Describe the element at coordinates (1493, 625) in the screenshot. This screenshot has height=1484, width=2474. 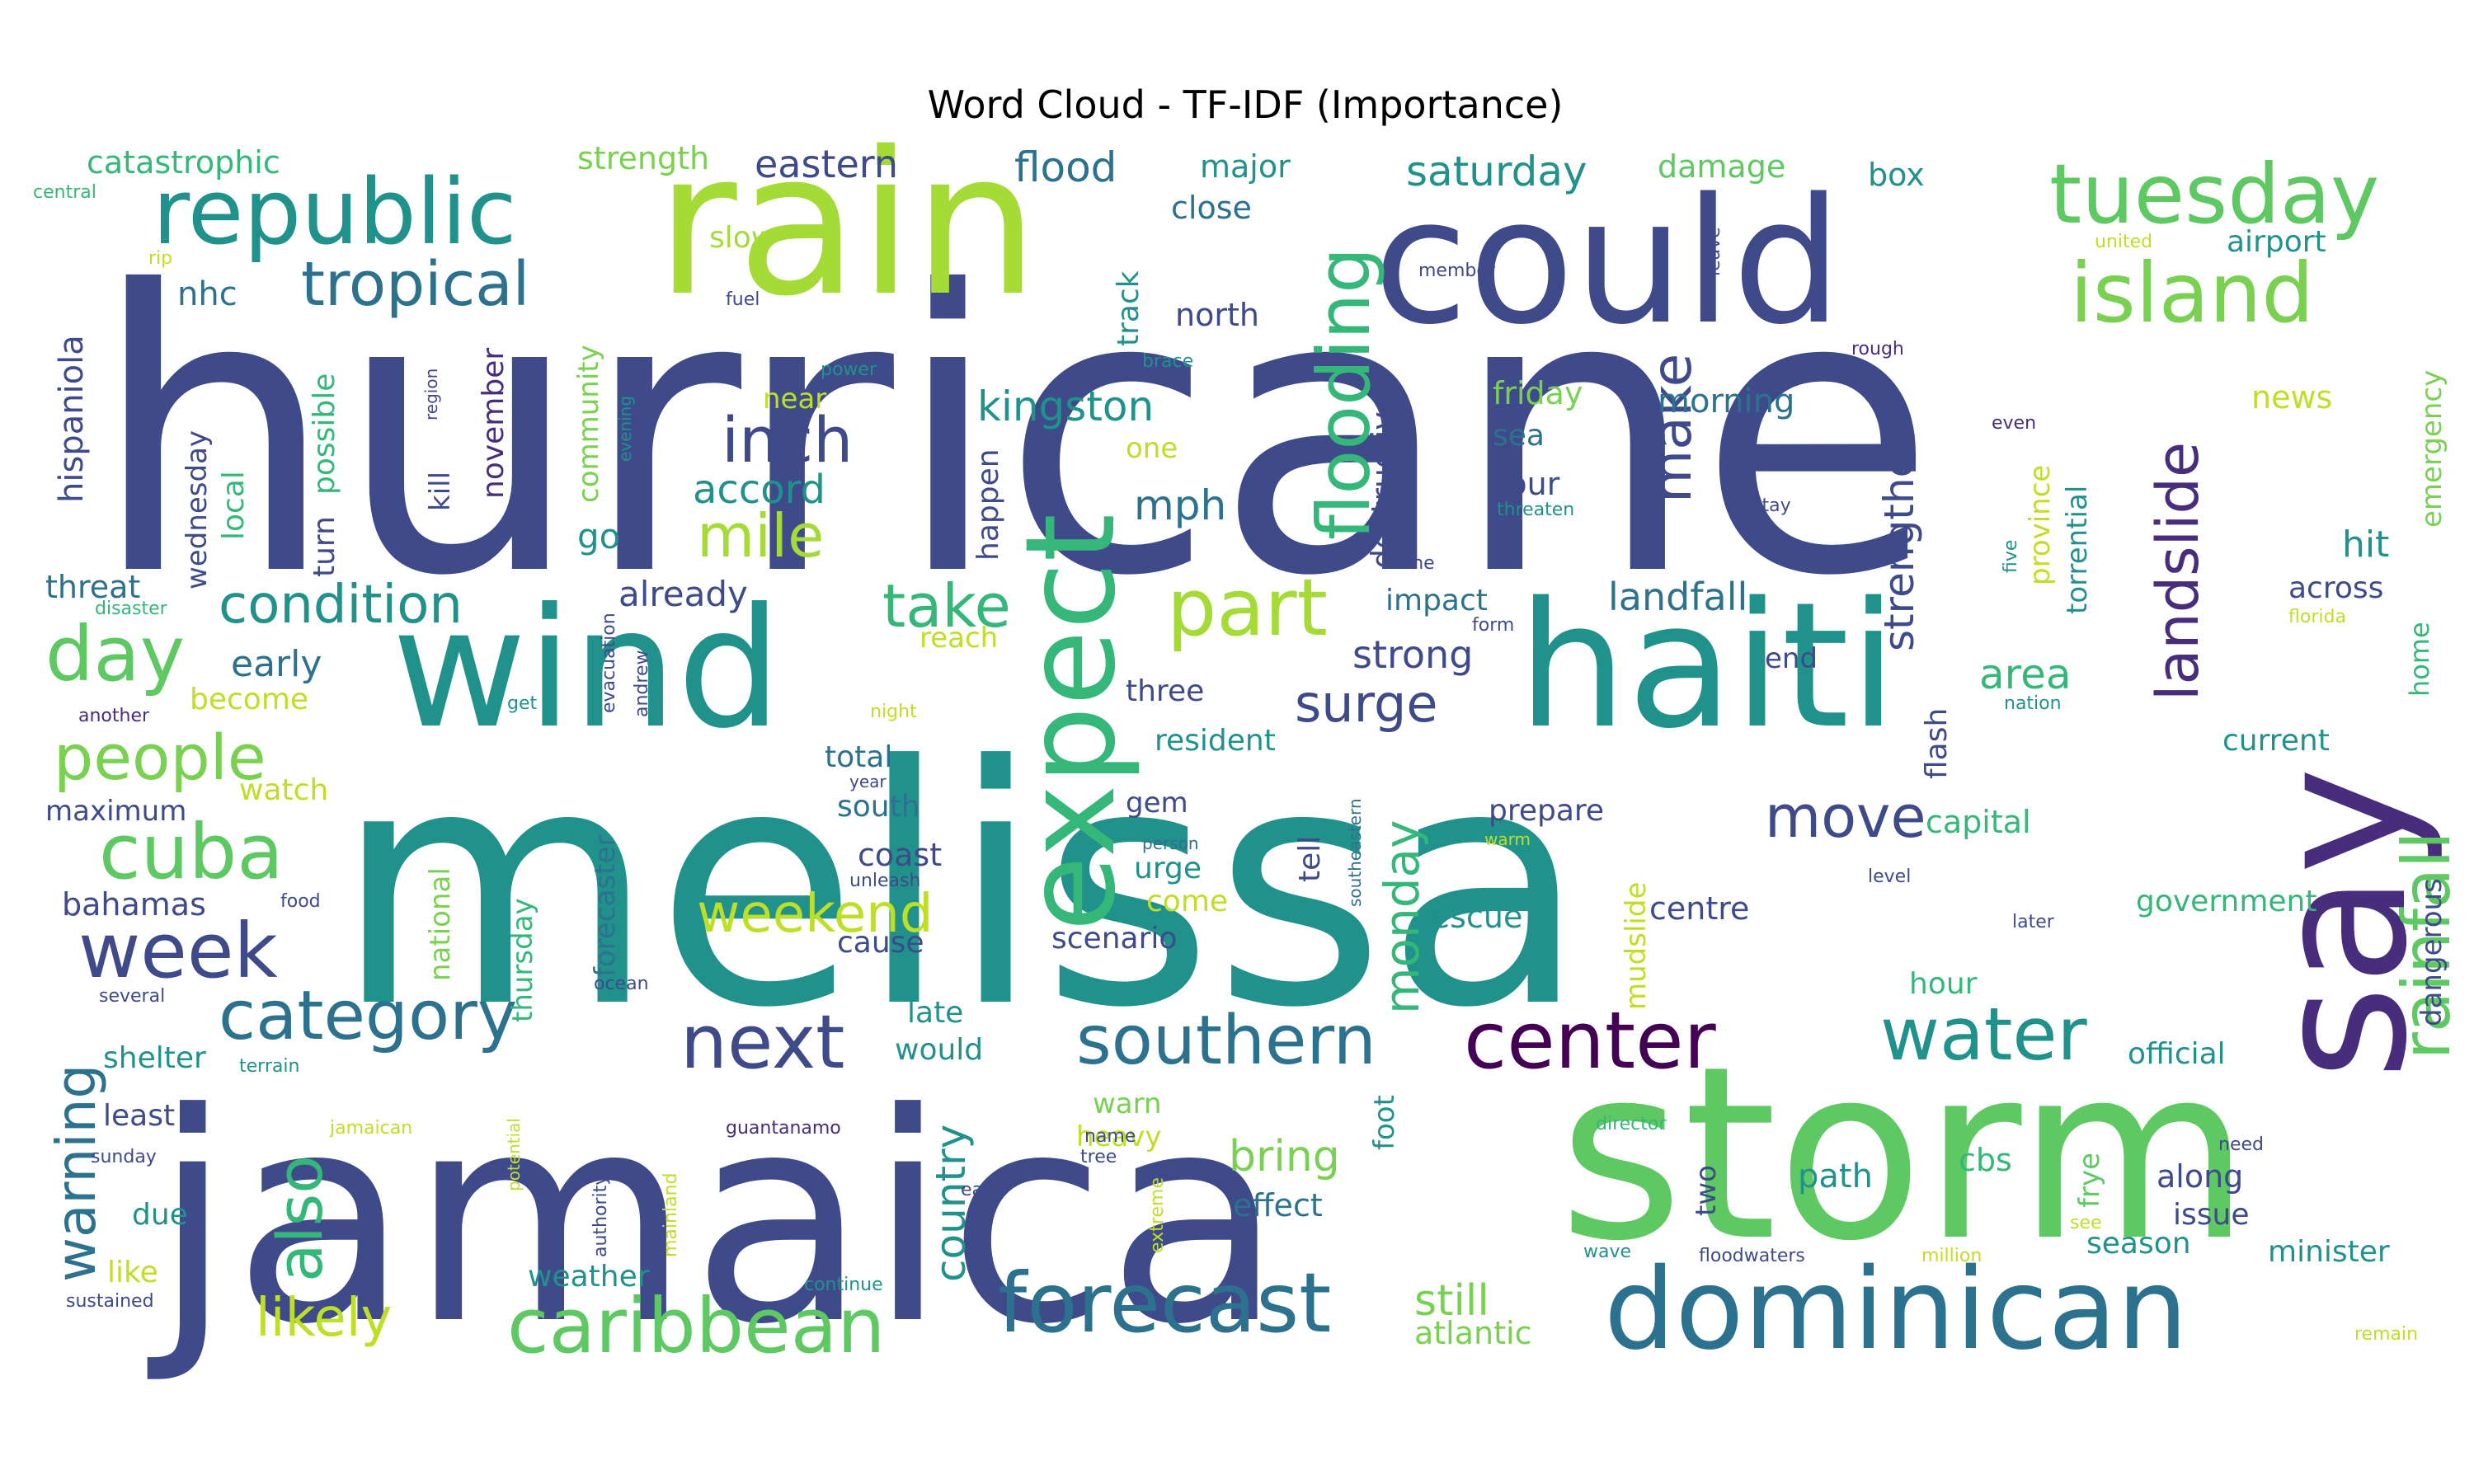
I see `word-form: form` at that location.